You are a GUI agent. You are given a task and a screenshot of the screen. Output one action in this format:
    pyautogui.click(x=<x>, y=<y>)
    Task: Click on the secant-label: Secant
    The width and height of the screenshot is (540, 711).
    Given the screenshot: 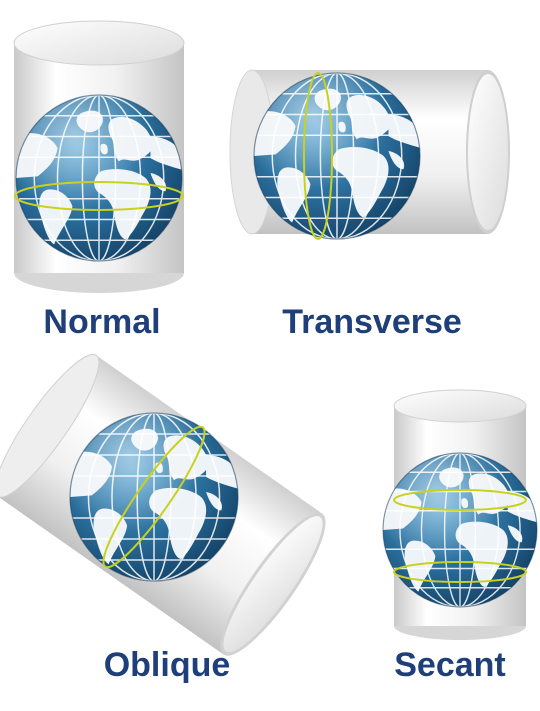 What is the action you would take?
    pyautogui.click(x=450, y=665)
    